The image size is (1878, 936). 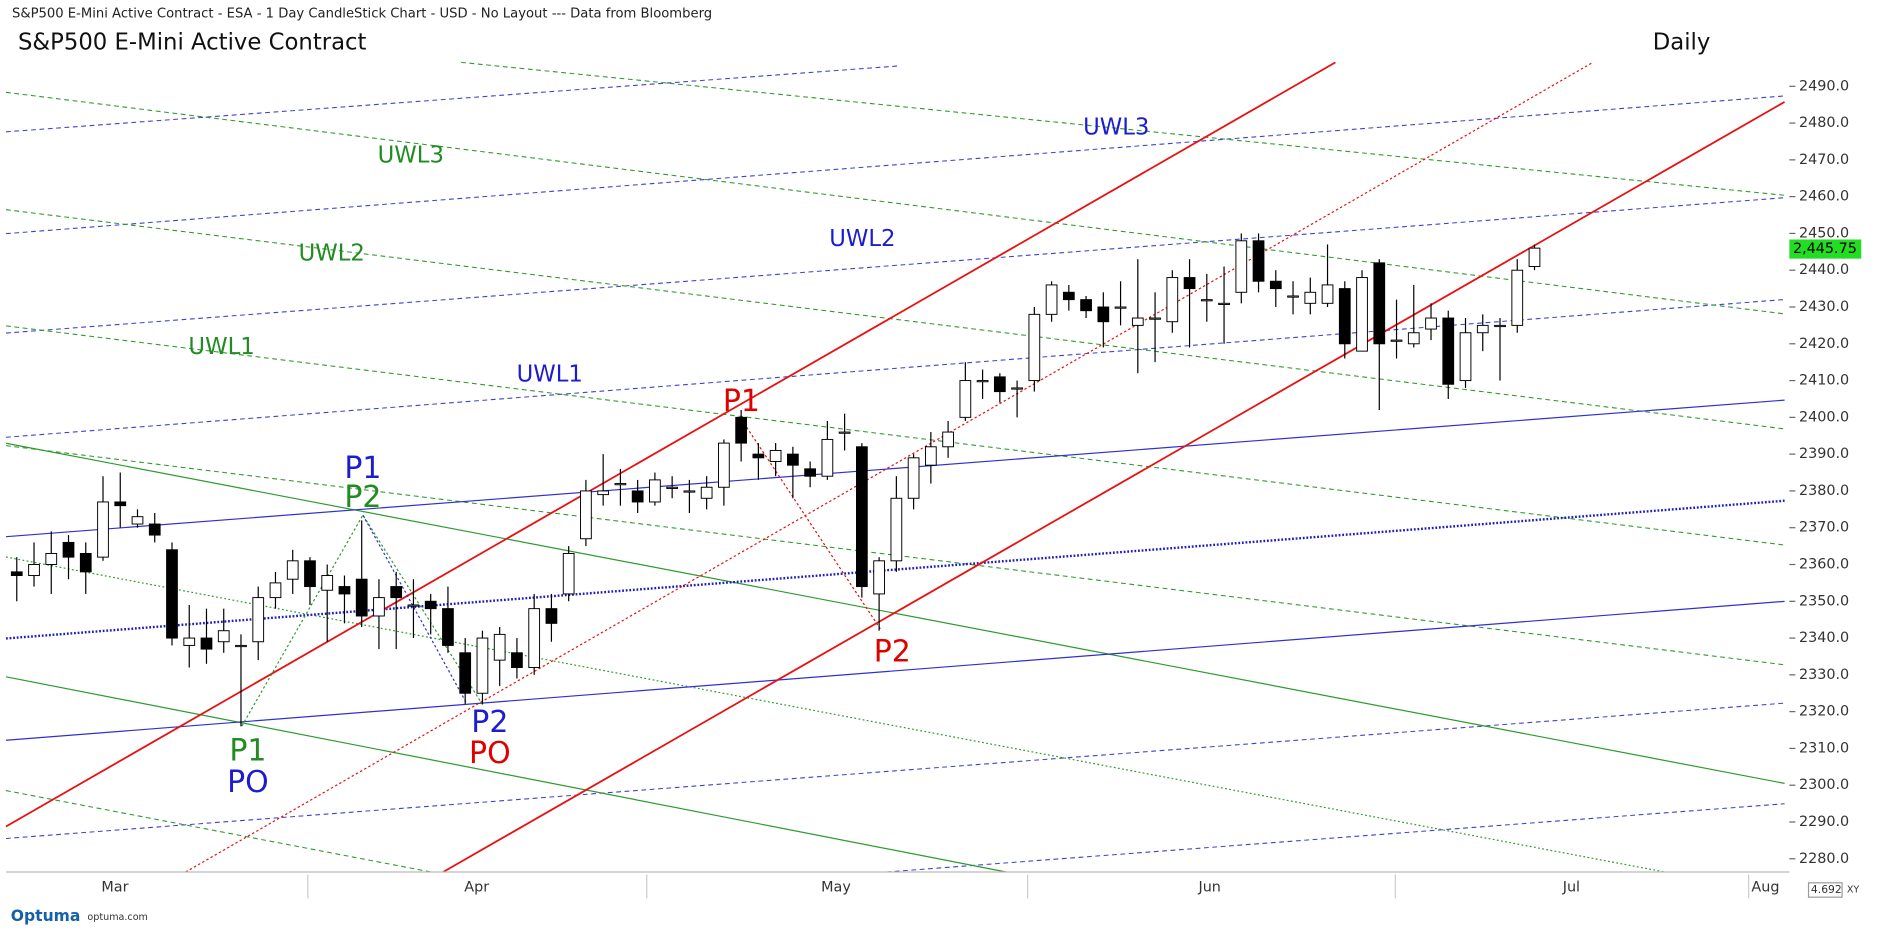 I want to click on y-tick-label: 2460.0, so click(x=1824, y=197).